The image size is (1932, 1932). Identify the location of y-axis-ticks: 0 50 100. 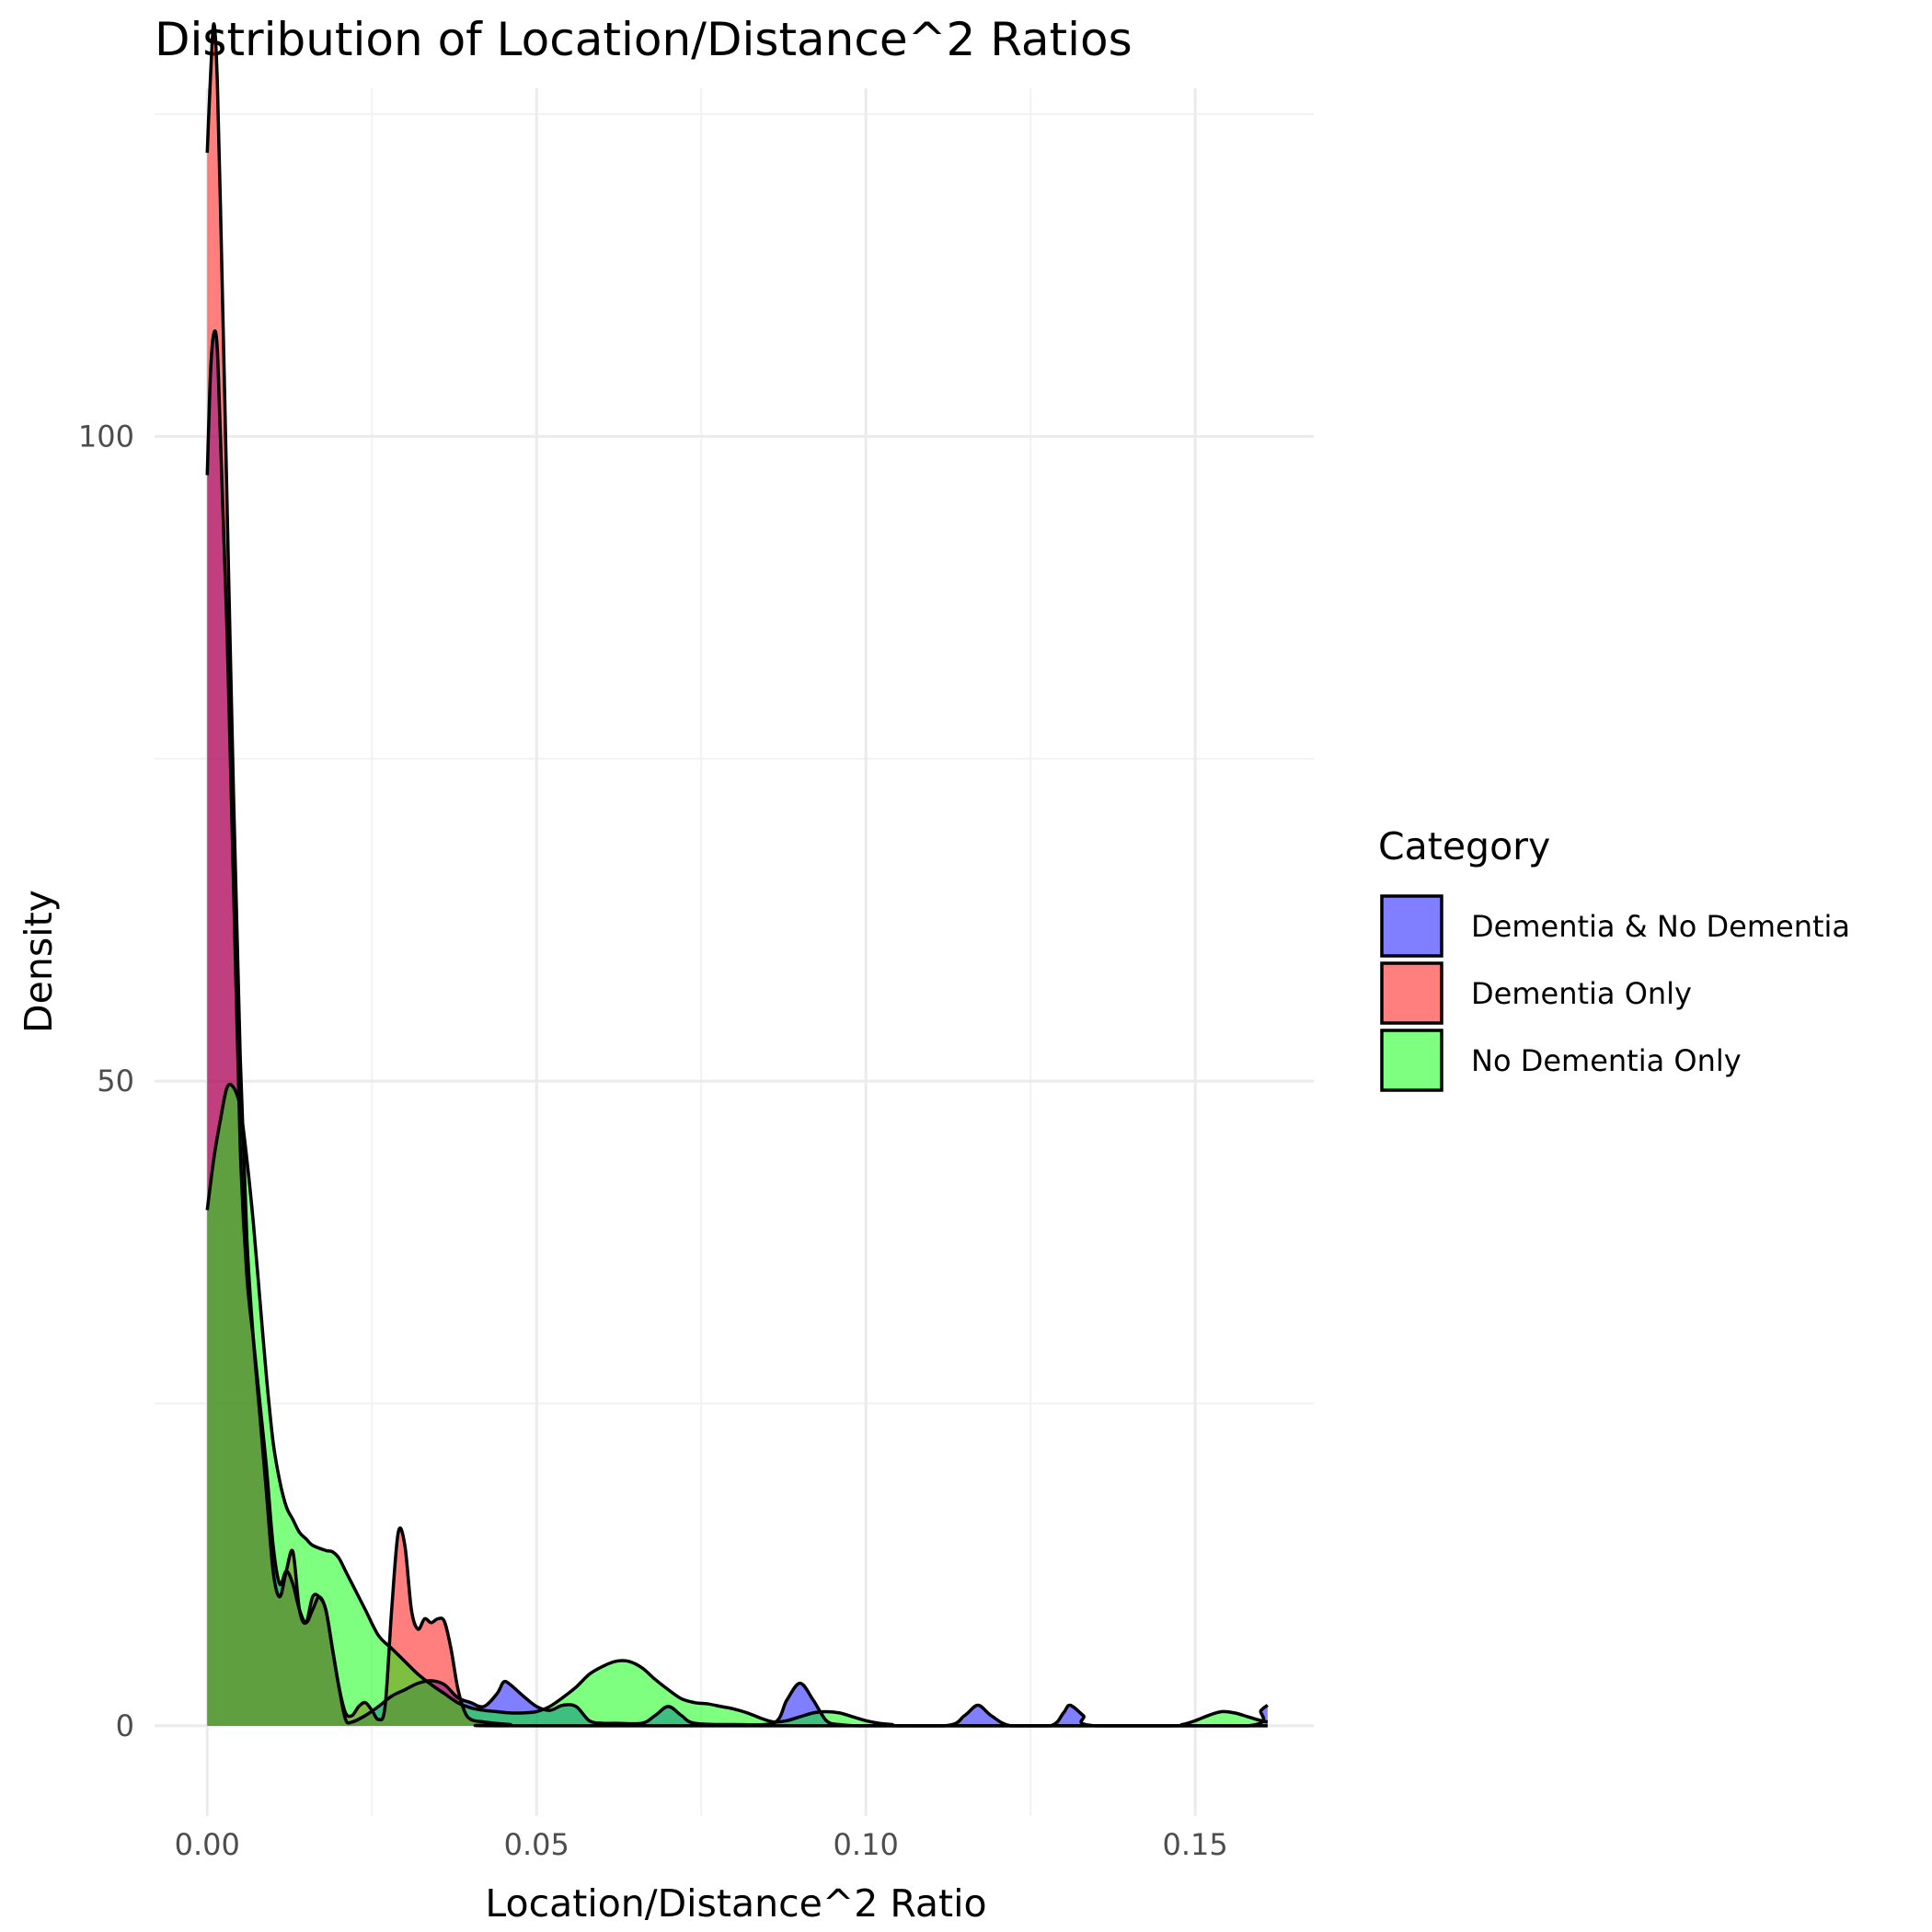
(106, 1080).